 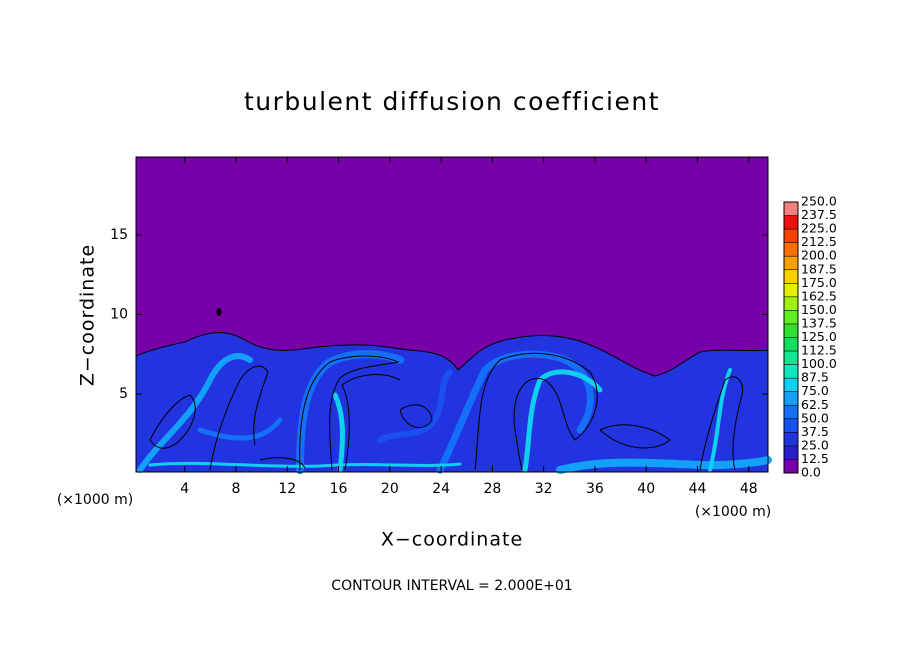 I want to click on colorbar-label: 50.0, so click(x=815, y=417).